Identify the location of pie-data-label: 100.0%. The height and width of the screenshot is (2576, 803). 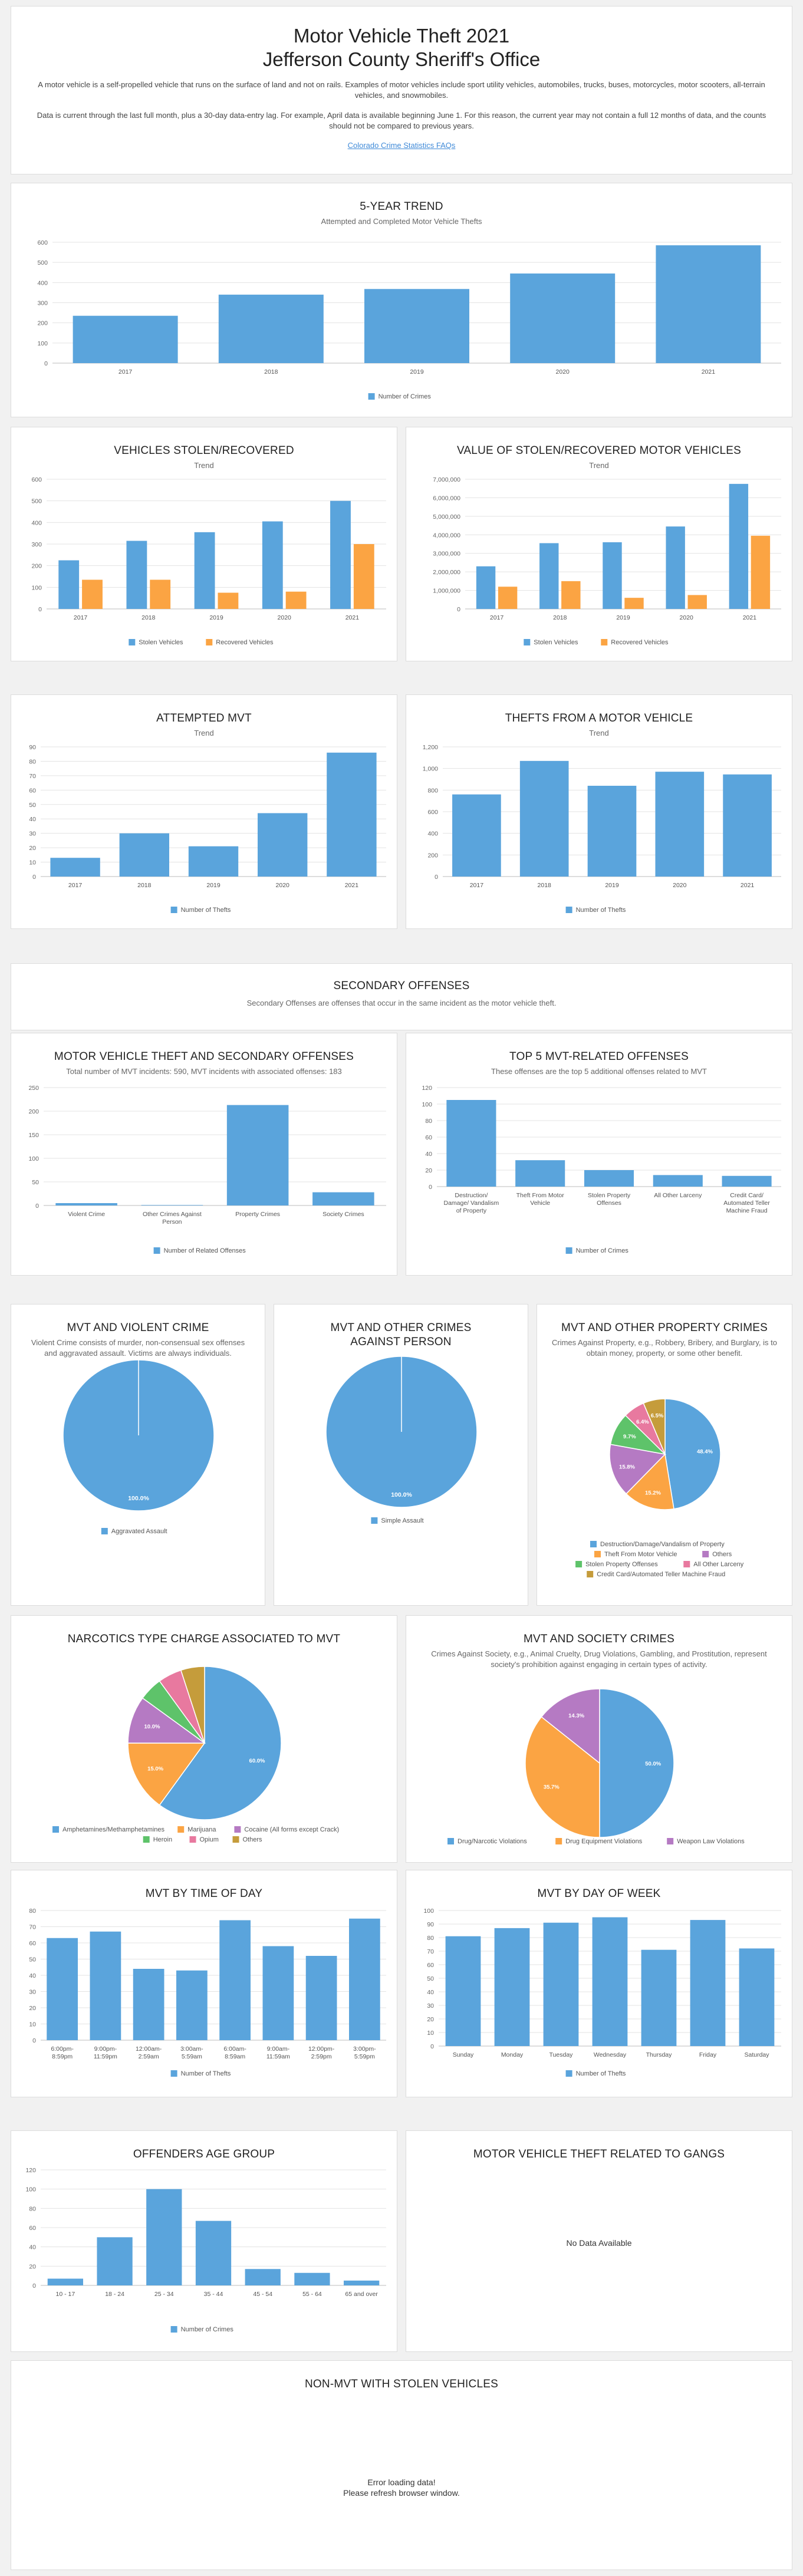
(401, 1494).